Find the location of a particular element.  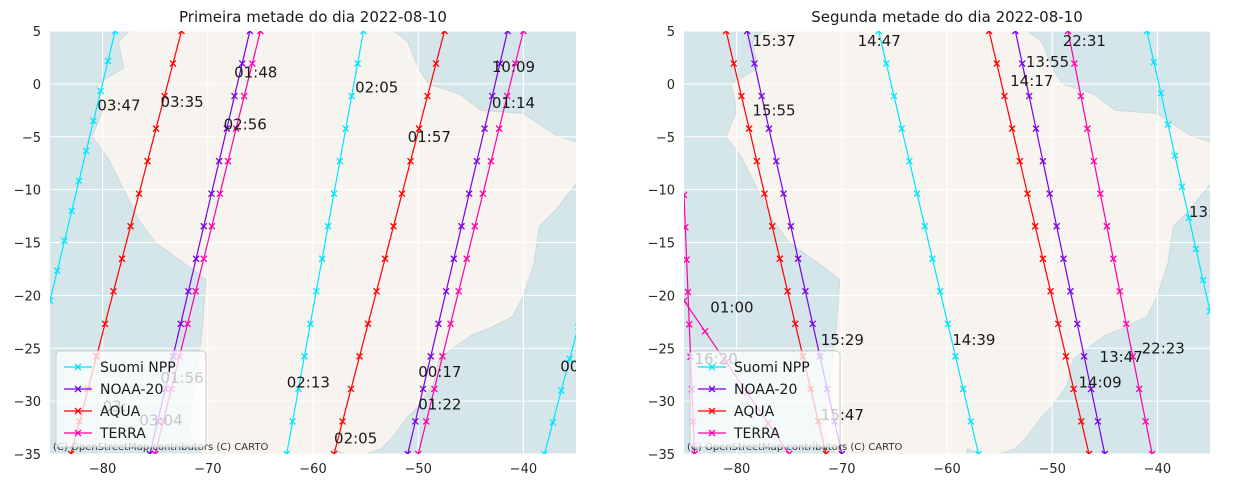

y-tick-label: −15 is located at coordinates (661, 244).